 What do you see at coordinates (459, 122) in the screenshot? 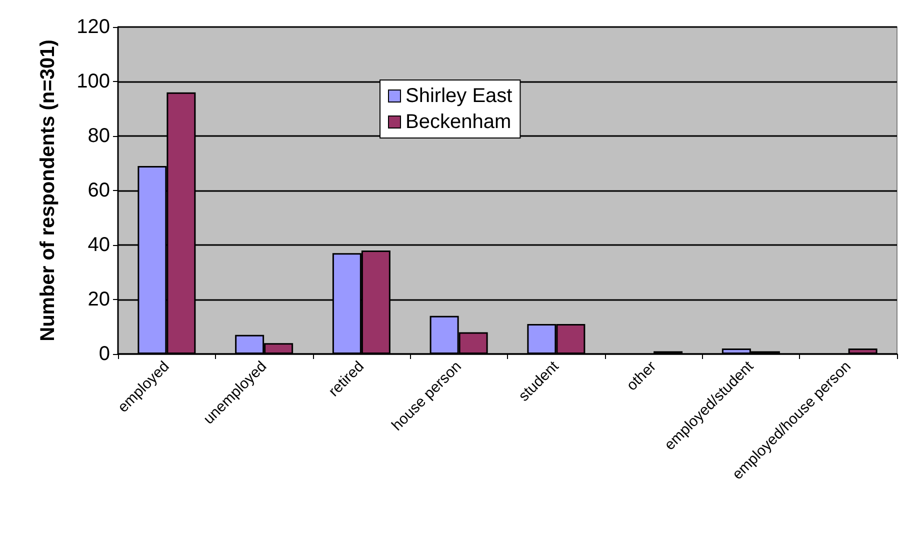
I see `legend-label: Beckenham` at bounding box center [459, 122].